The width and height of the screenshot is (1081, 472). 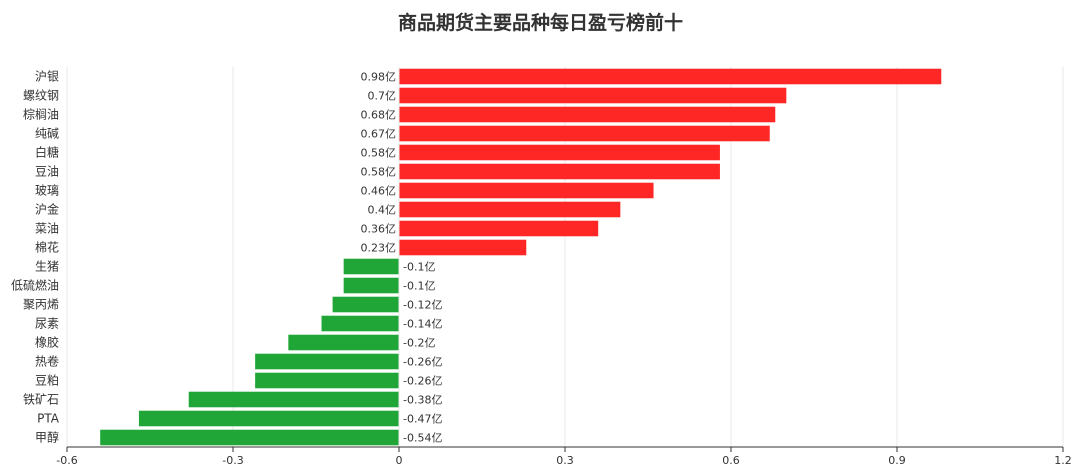 What do you see at coordinates (1063, 460) in the screenshot?
I see `x-tick-label: 1.2` at bounding box center [1063, 460].